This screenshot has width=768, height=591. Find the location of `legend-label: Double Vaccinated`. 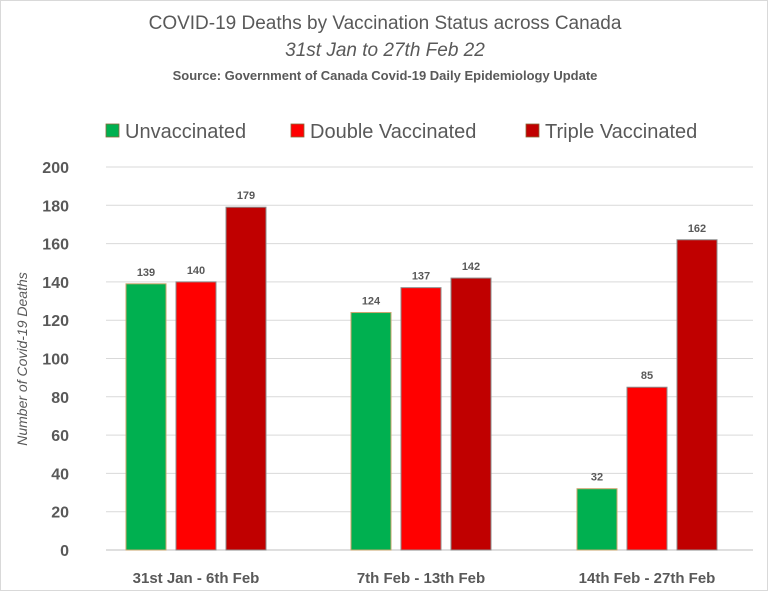

legend-label: Double Vaccinated is located at coordinates (393, 132).